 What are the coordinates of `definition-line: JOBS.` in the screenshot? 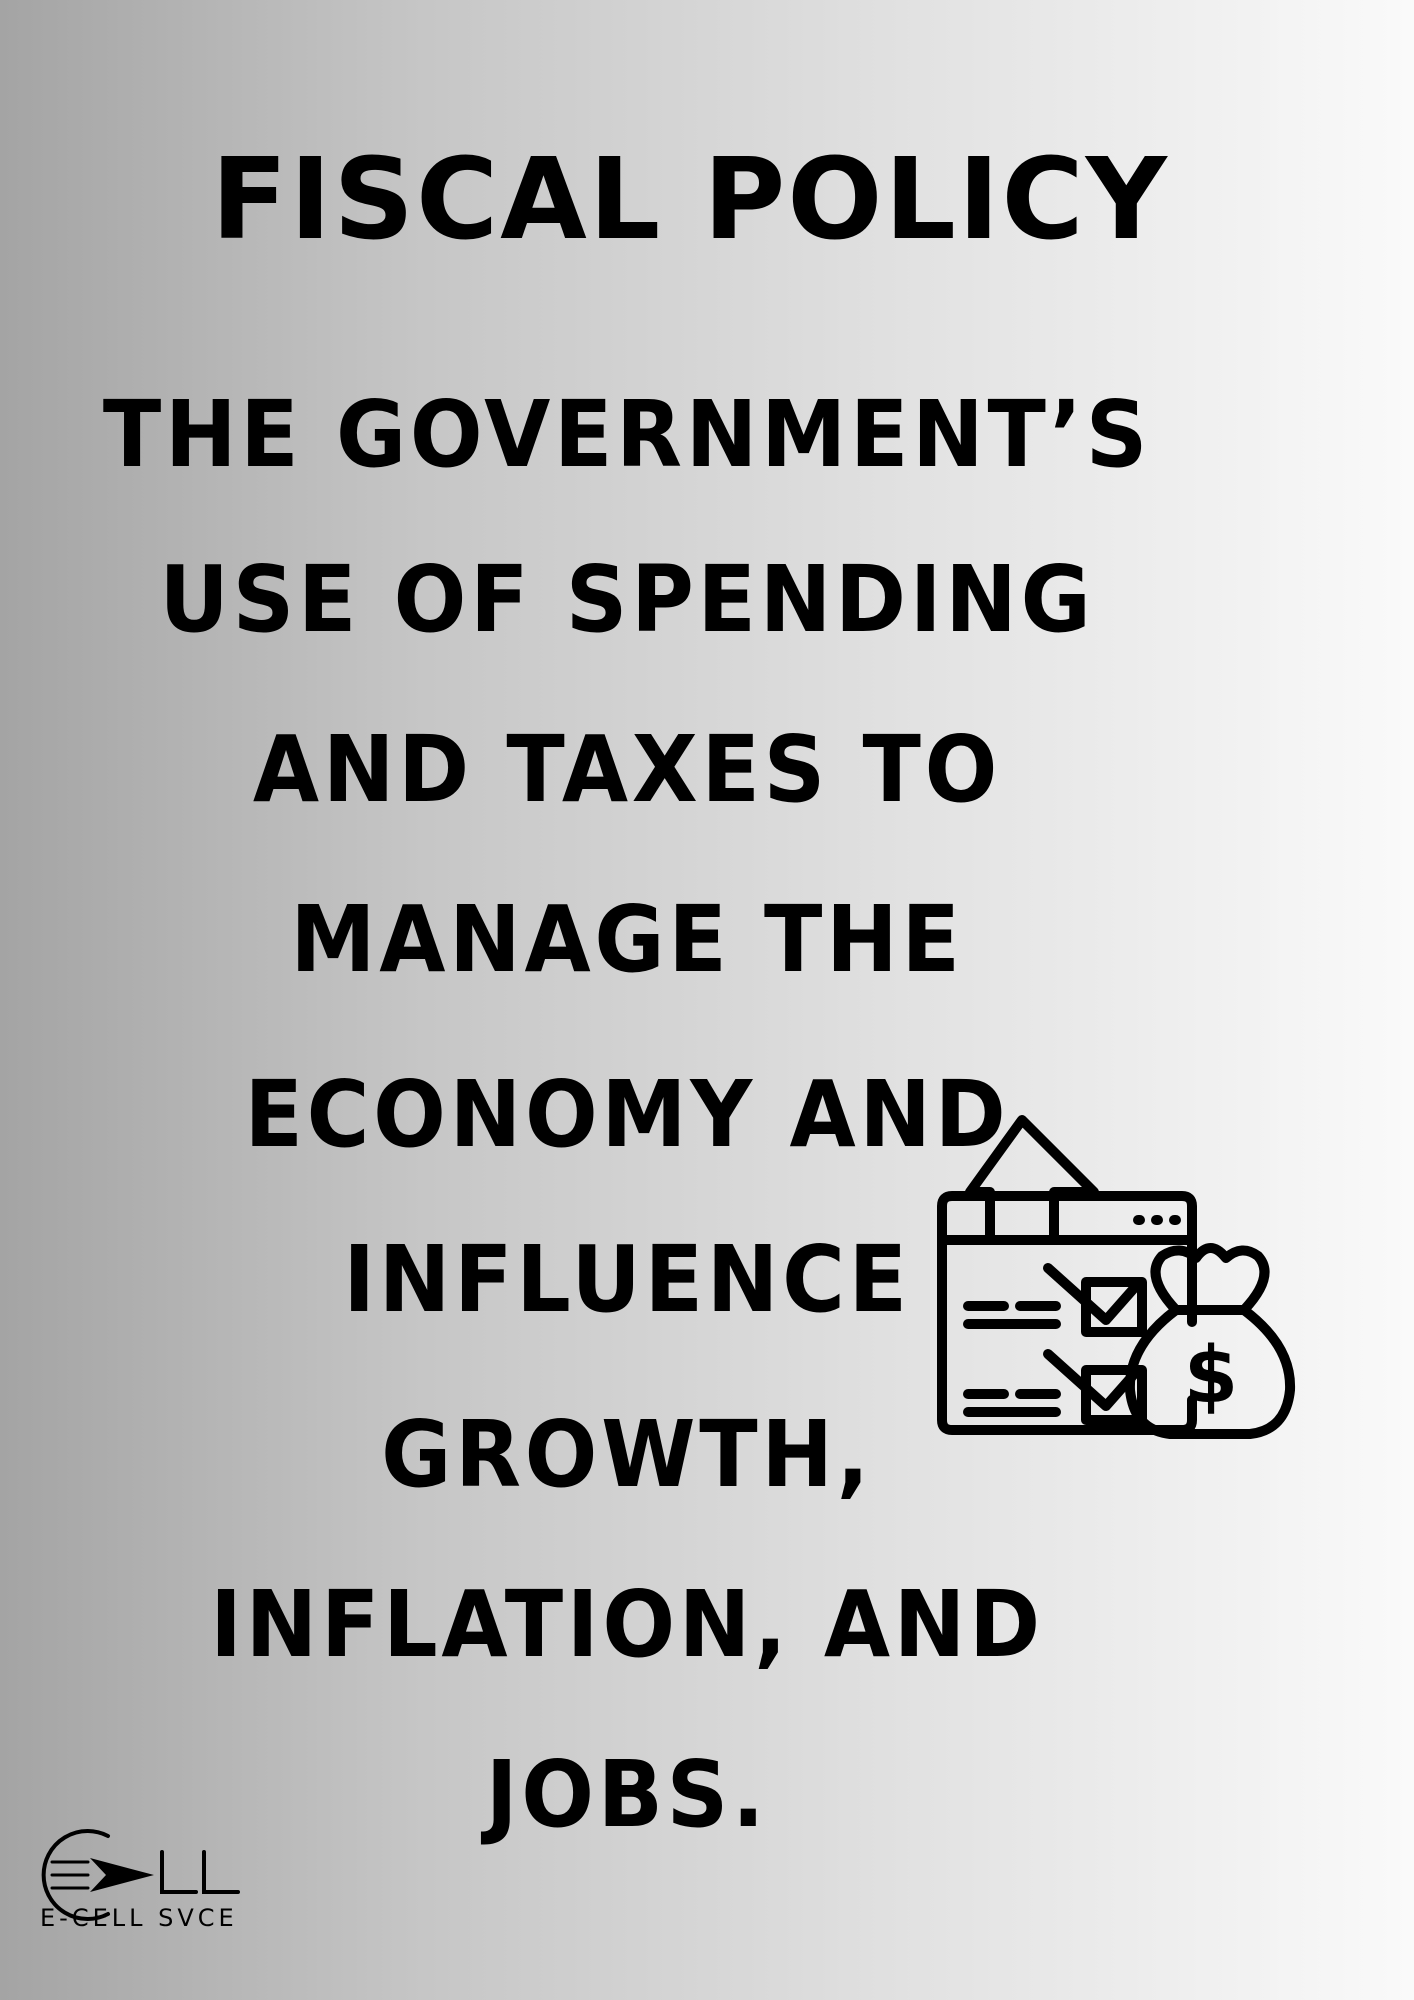 It's located at (627, 1794).